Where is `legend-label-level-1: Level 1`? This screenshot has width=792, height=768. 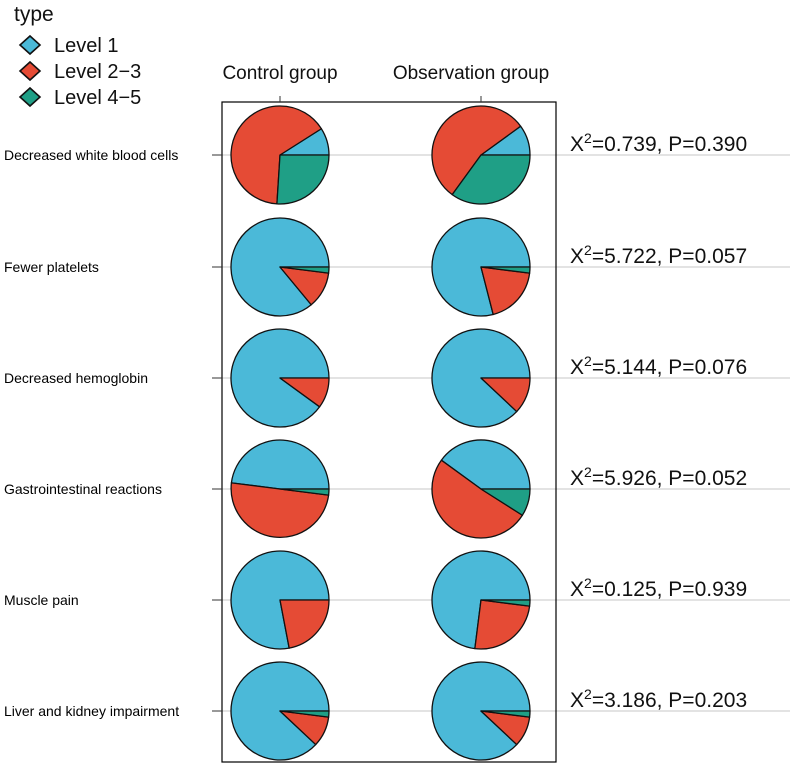
legend-label-level-1: Level 1 is located at coordinates (86, 46).